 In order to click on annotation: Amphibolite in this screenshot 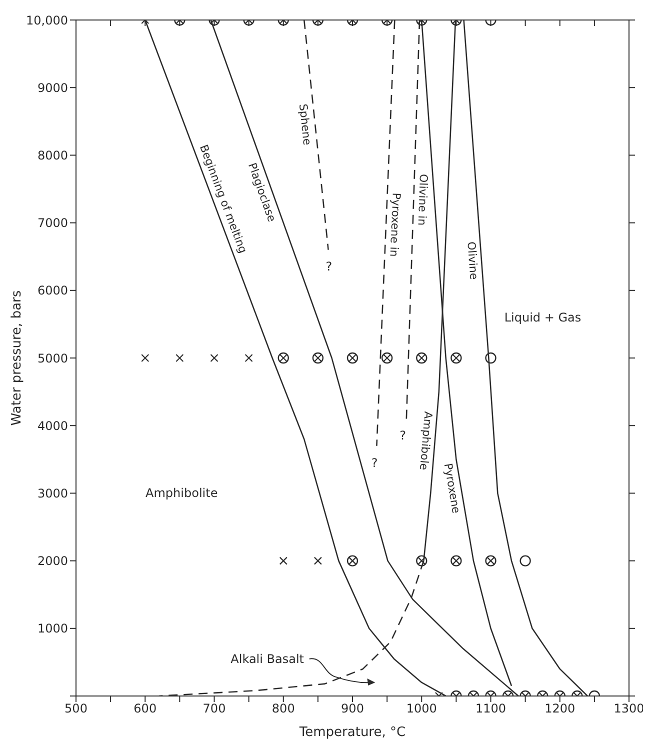, I will do `click(182, 493)`.